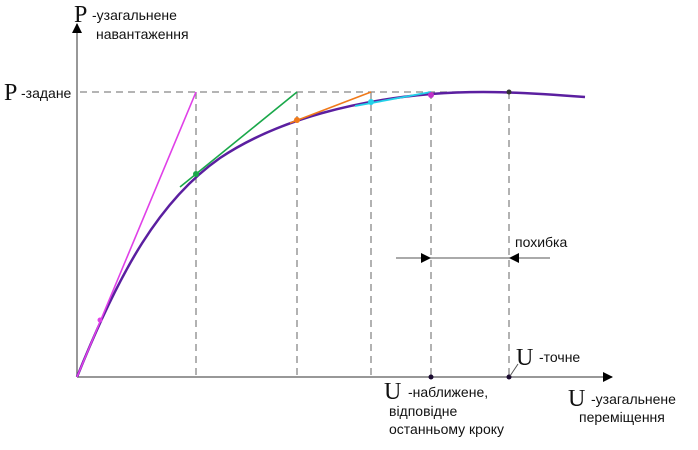  Describe the element at coordinates (238, 139) in the screenshot. I see `step-2-line` at that location.